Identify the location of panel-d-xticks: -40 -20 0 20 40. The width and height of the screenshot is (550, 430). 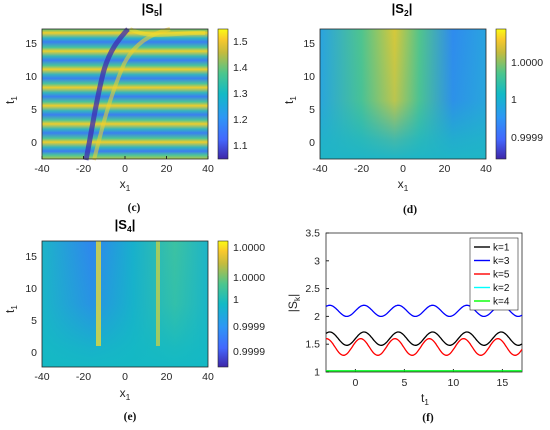
(402, 169).